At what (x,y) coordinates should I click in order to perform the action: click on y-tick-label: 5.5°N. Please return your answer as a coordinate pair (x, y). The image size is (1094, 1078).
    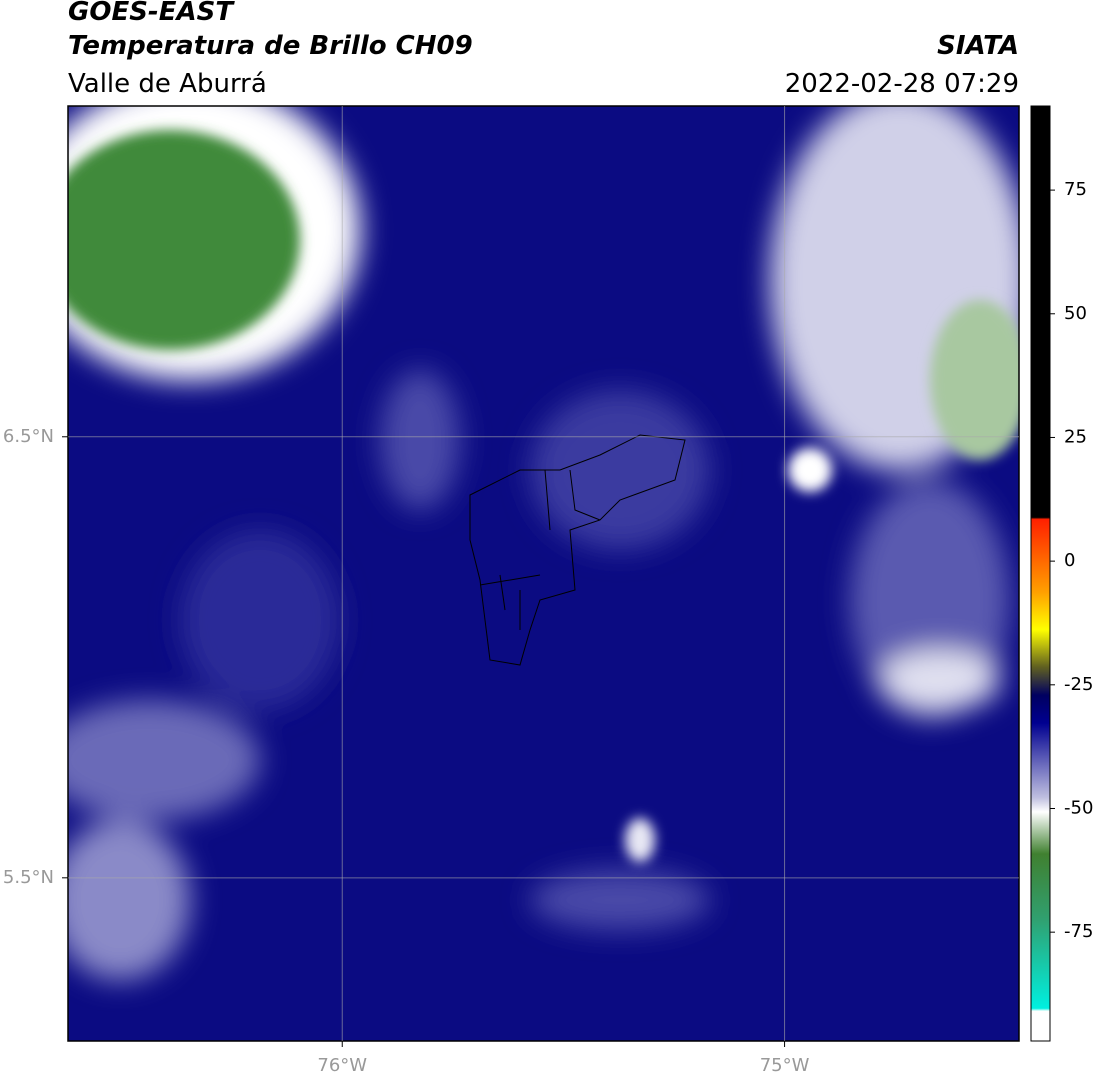
    Looking at the image, I should click on (28, 877).